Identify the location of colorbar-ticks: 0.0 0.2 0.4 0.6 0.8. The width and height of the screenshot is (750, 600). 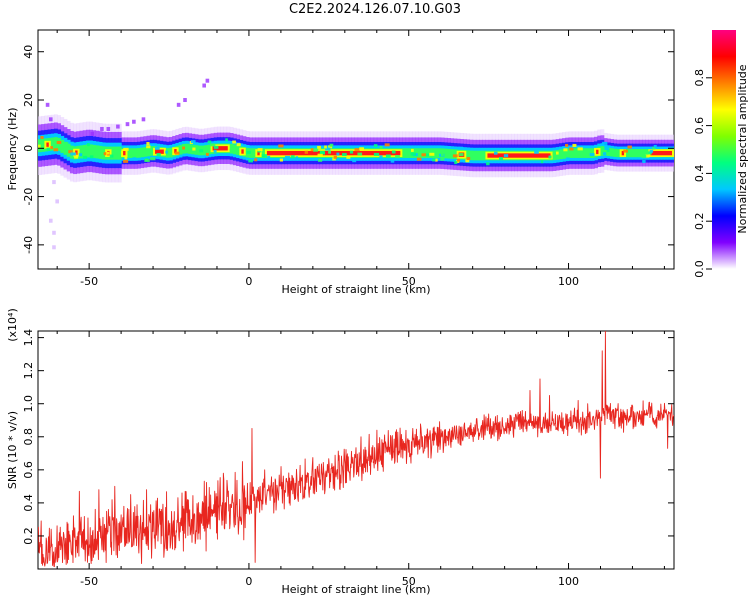
(702, 173).